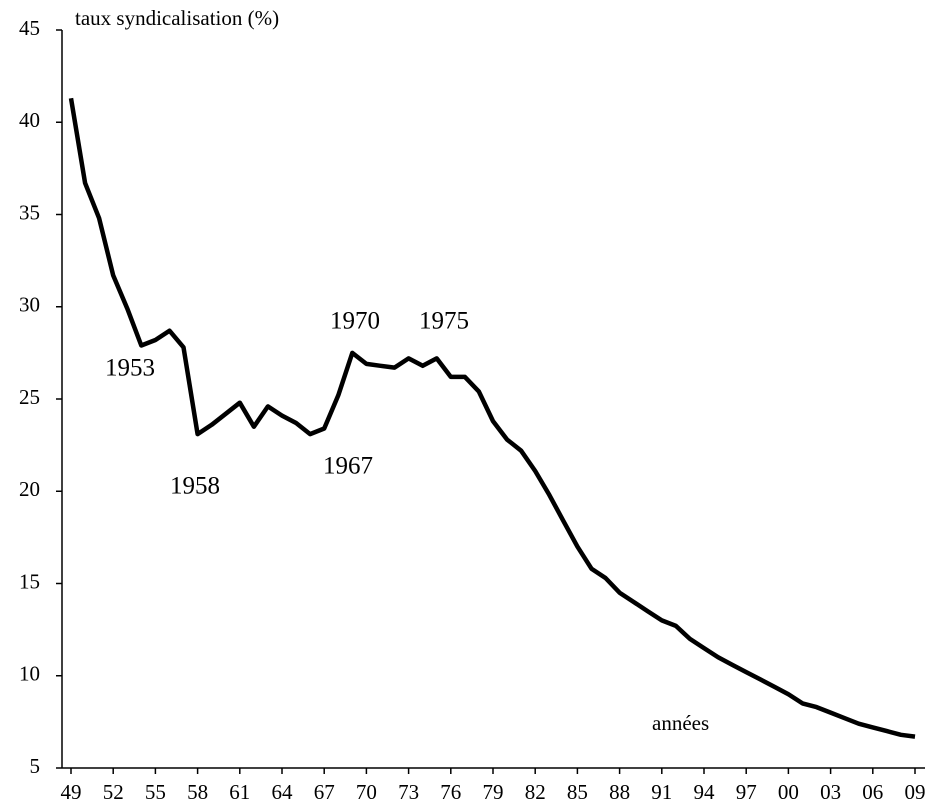 The width and height of the screenshot is (933, 807). What do you see at coordinates (619, 792) in the screenshot?
I see `x-tick-label: 88` at bounding box center [619, 792].